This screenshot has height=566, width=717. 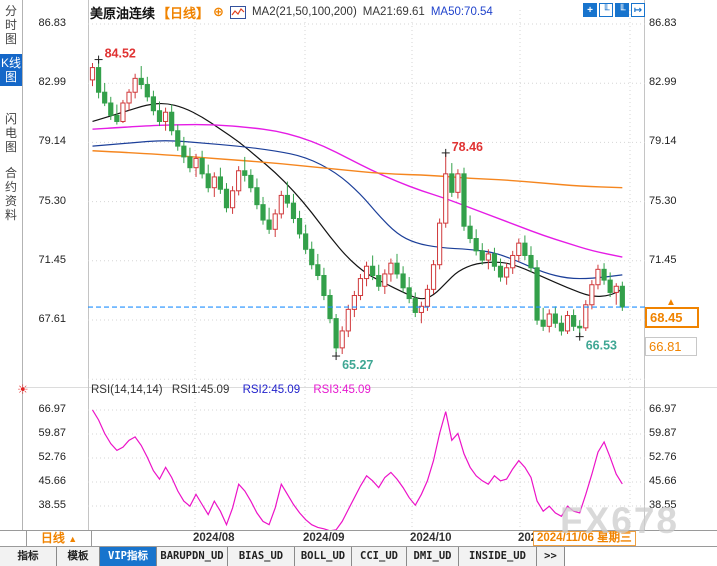 What do you see at coordinates (11, 265) in the screenshot?
I see `sidebar: 分时图 K线图闪电图合约资料` at bounding box center [11, 265].